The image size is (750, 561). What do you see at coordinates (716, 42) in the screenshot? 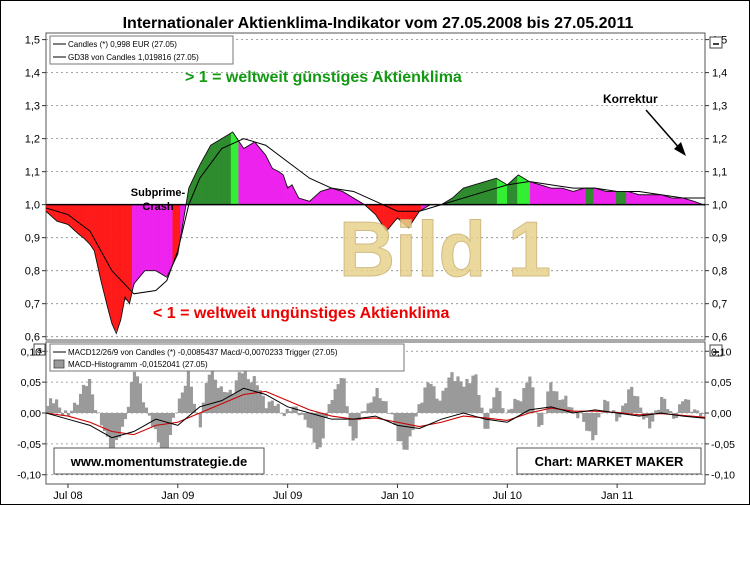
I see `main-panel-menu-icon` at bounding box center [716, 42].